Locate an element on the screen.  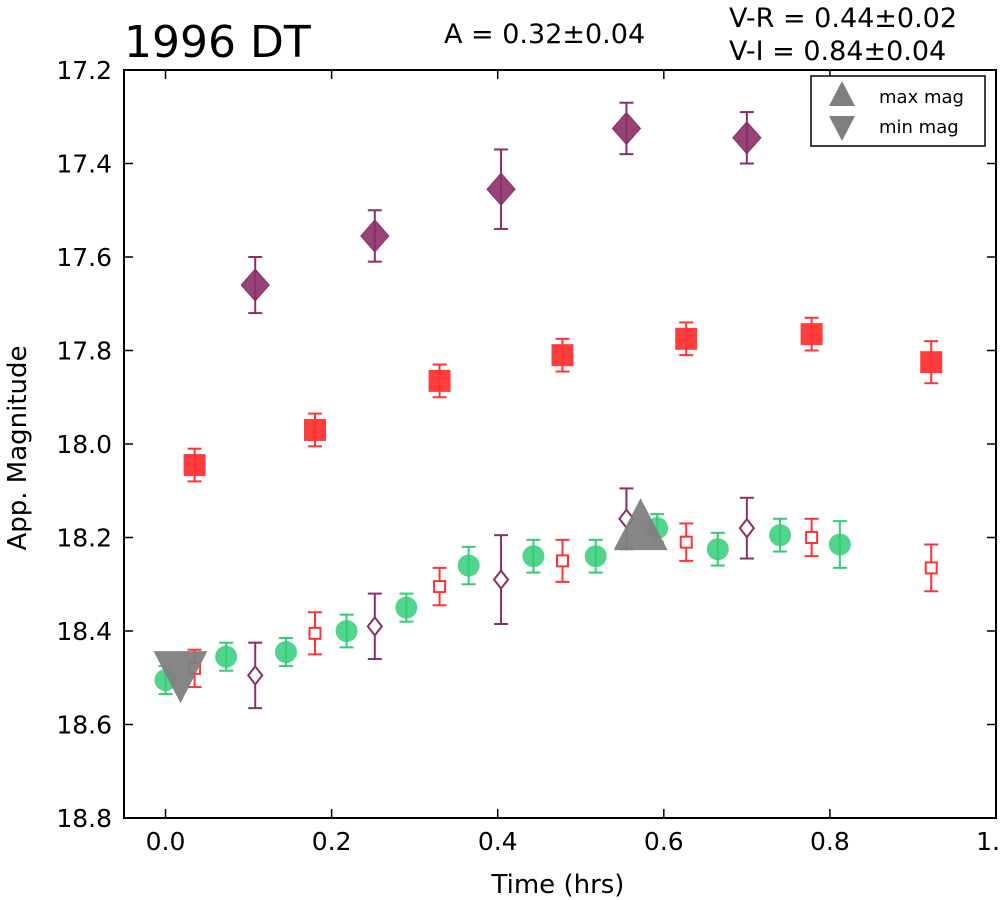
y-tick-label: 18.8 is located at coordinates (84, 818).